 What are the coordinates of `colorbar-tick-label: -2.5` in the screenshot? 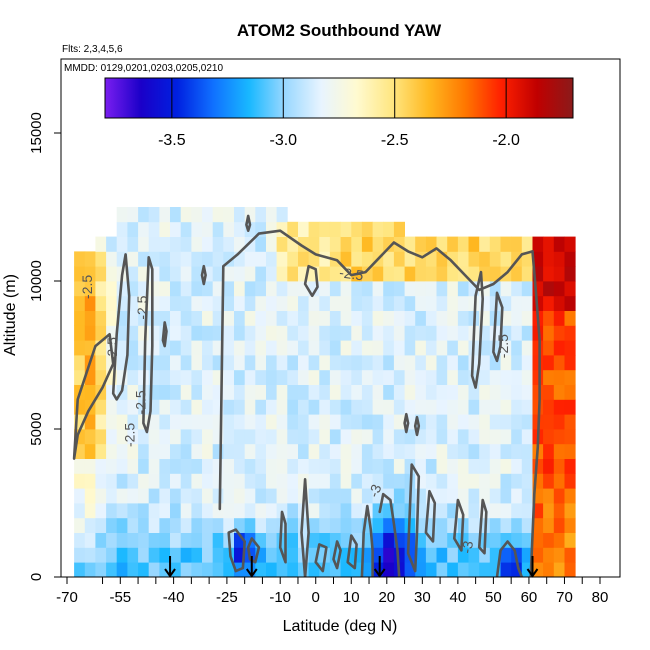 It's located at (395, 140).